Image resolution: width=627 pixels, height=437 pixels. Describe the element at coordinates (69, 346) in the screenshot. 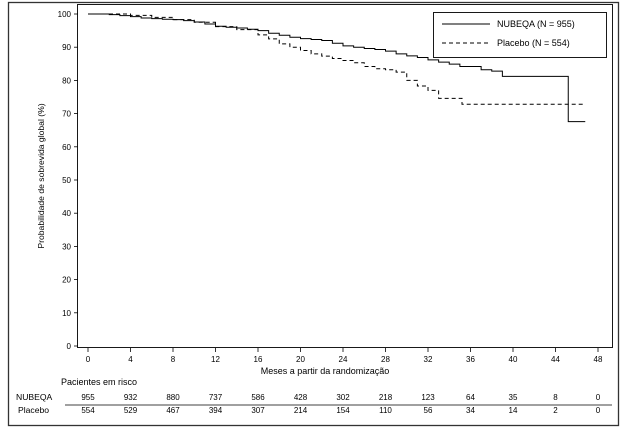

I see `y-tick-label: 0` at that location.